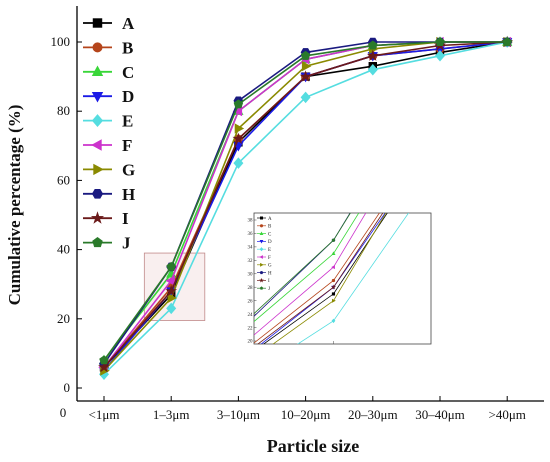  I want to click on inset-legend-label-J: J, so click(269, 289).